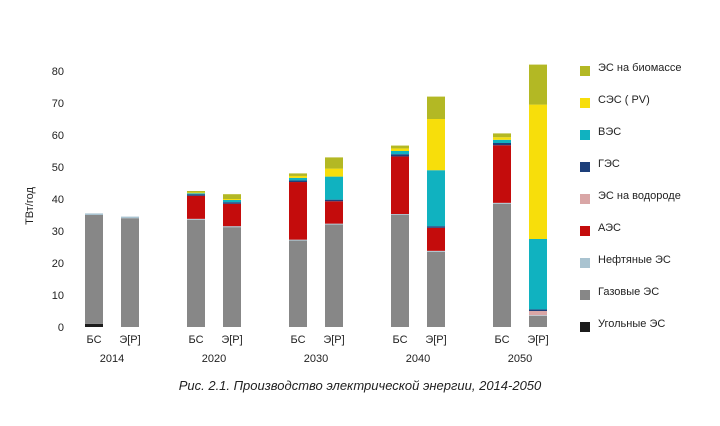 Image resolution: width=720 pixels, height=426 pixels. I want to click on y-axis: 0 10 20 30 40 50 60 70 80, so click(58, 200).